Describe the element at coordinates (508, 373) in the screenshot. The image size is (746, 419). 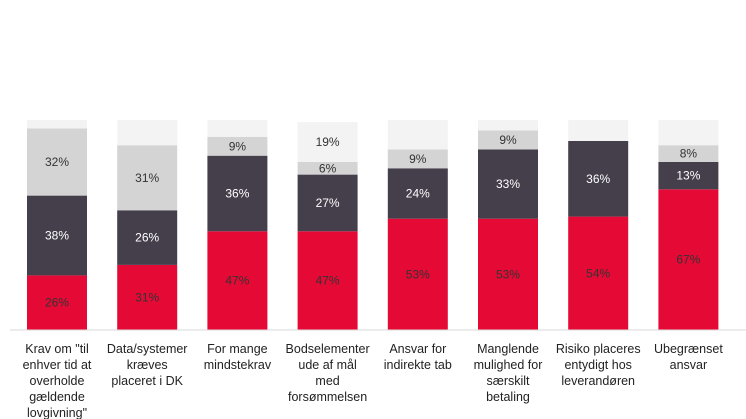
I see `category-label-6: Manglende mulighed for særskilt betaling` at that location.